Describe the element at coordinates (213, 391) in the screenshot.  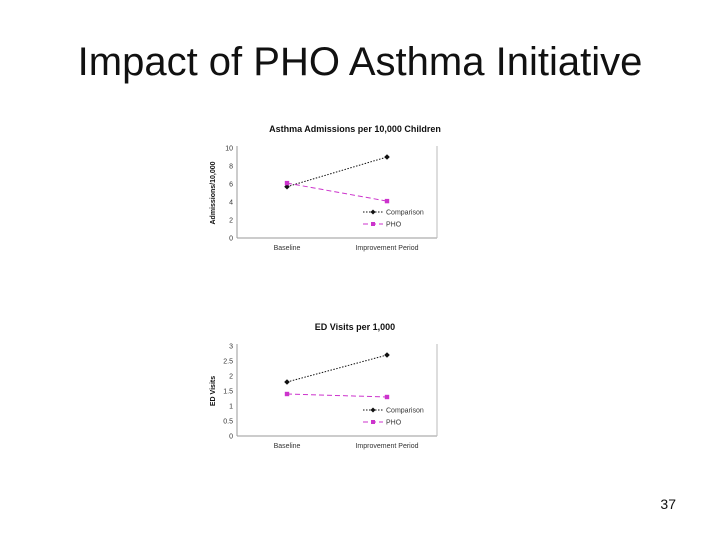
I see `y-axis-label: ED Visits` at that location.